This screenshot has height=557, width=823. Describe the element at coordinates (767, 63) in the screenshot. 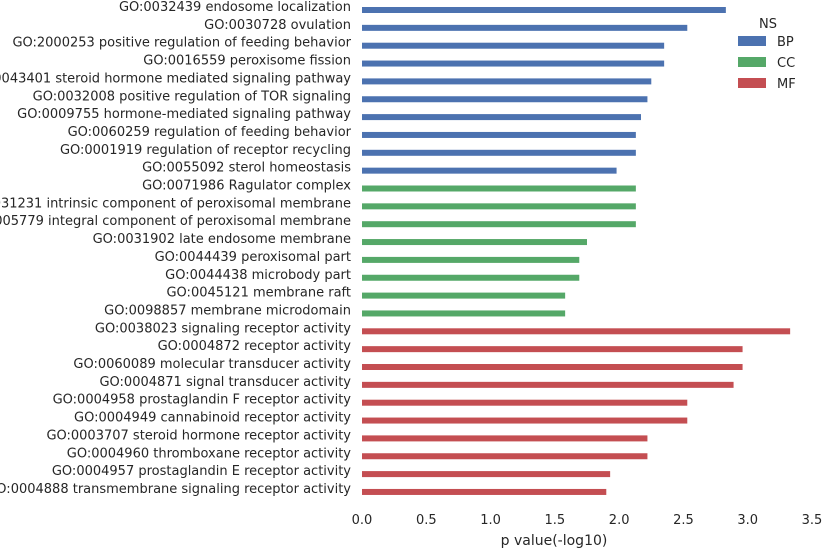

I see `legend-entries: BP CC MF` at that location.